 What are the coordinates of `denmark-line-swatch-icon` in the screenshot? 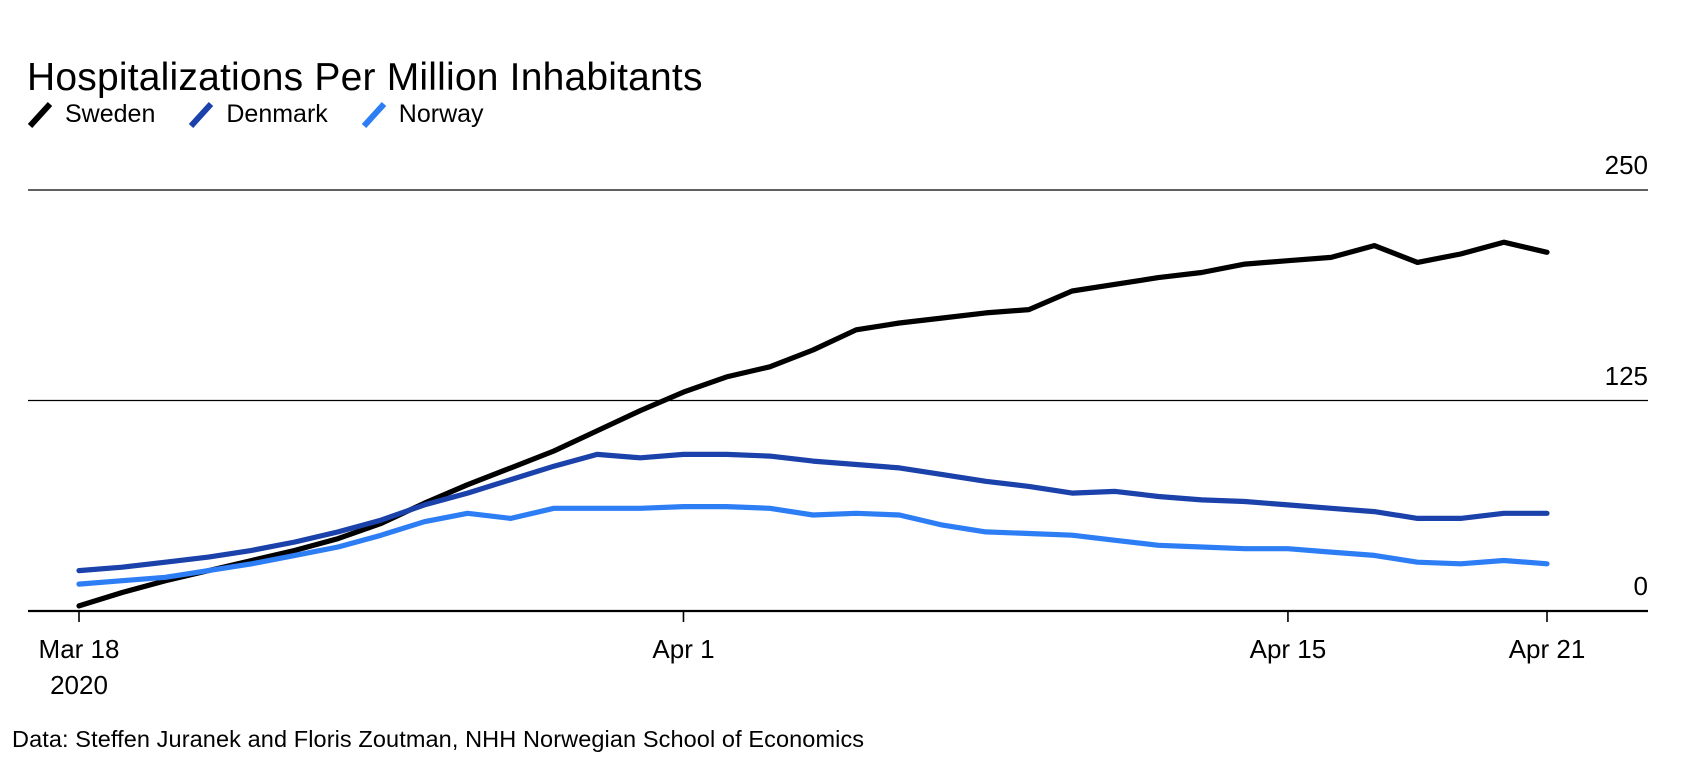 It's located at (201, 114).